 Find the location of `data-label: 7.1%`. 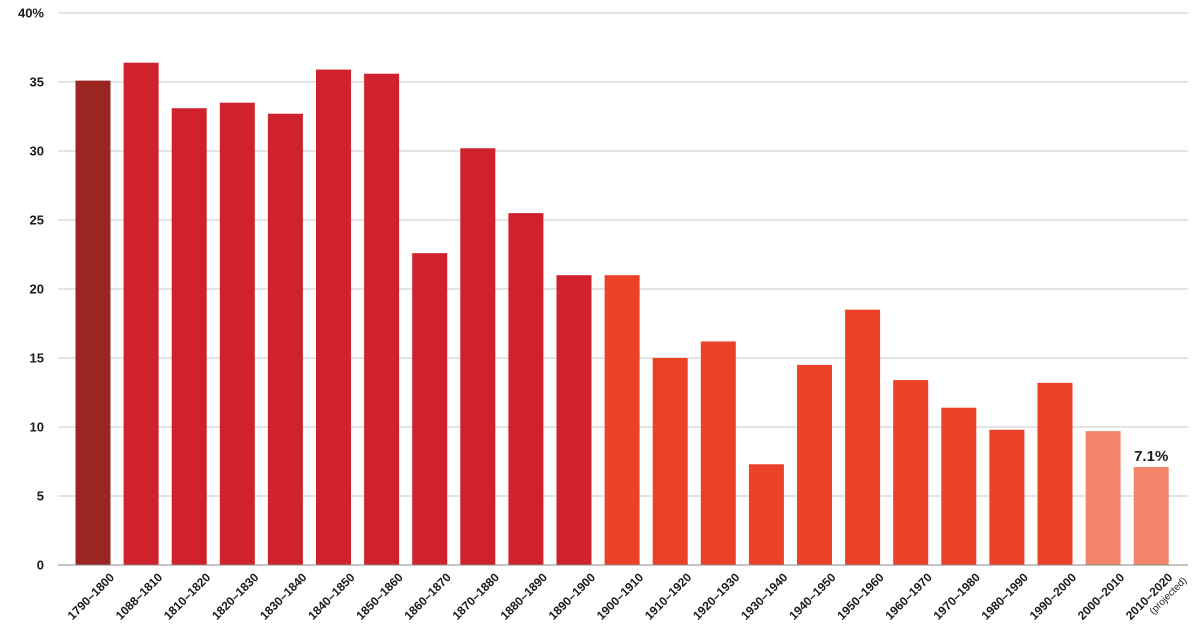

data-label: 7.1% is located at coordinates (1151, 456).